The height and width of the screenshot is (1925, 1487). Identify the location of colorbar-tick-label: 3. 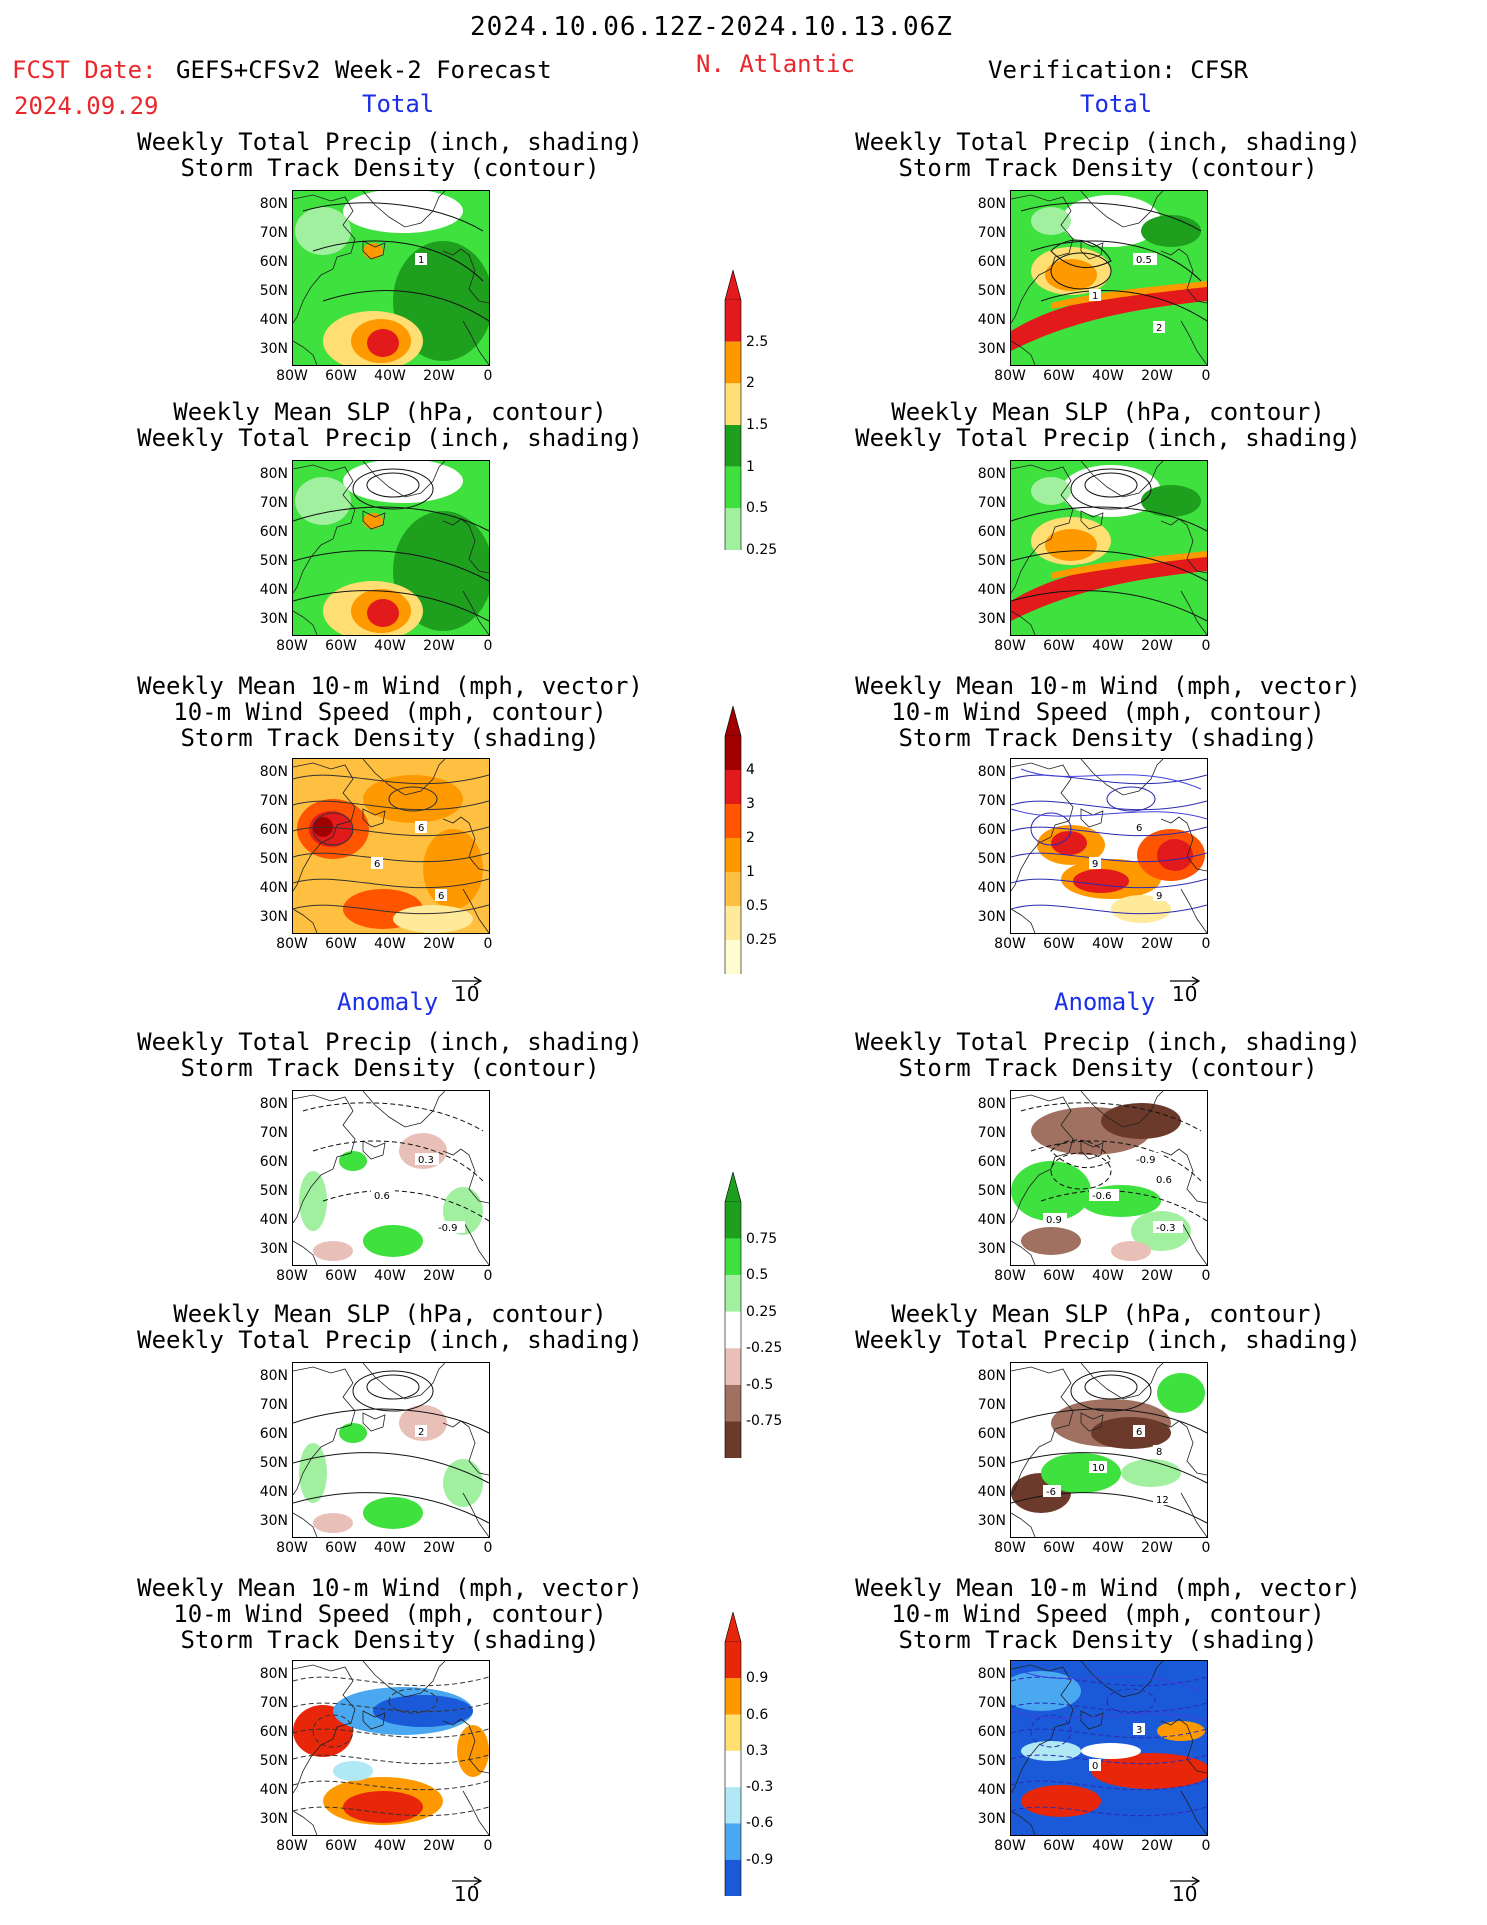
(750, 804).